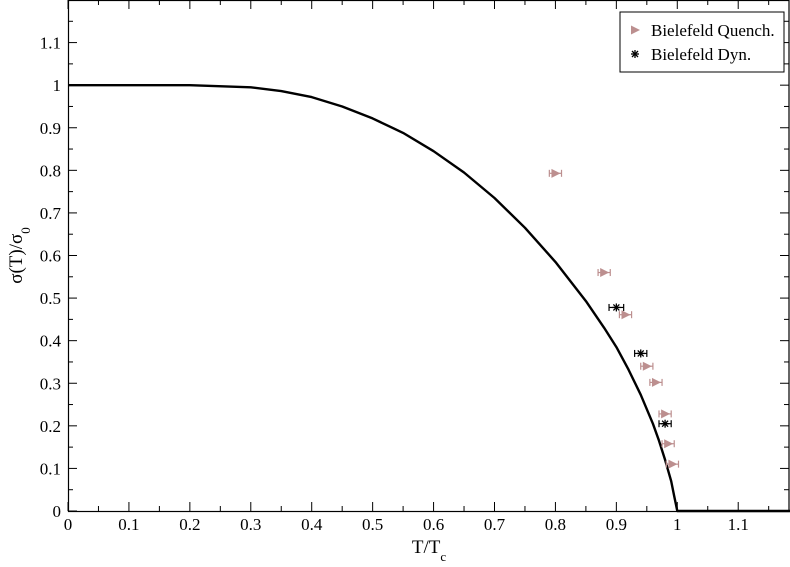 The height and width of the screenshot is (567, 790). Describe the element at coordinates (555, 524) in the screenshot. I see `x-tick-label: 0.8` at that location.